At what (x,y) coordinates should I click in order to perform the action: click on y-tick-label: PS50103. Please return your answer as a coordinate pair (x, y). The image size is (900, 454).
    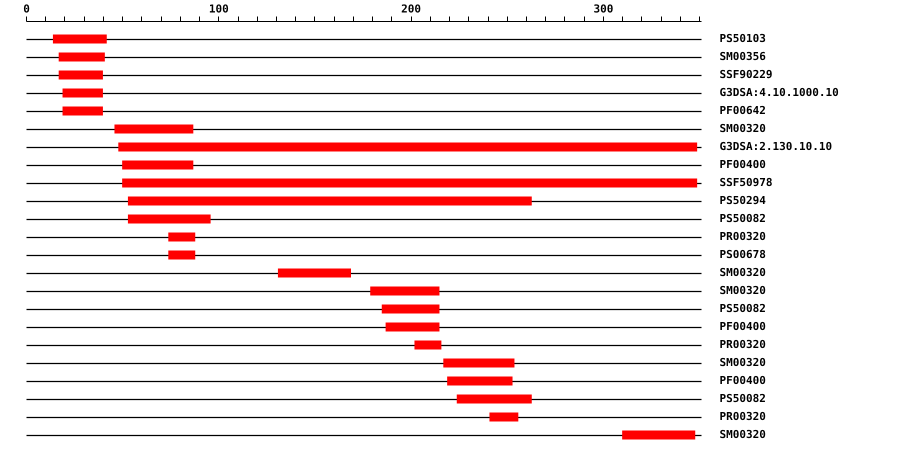
    Looking at the image, I should click on (743, 38).